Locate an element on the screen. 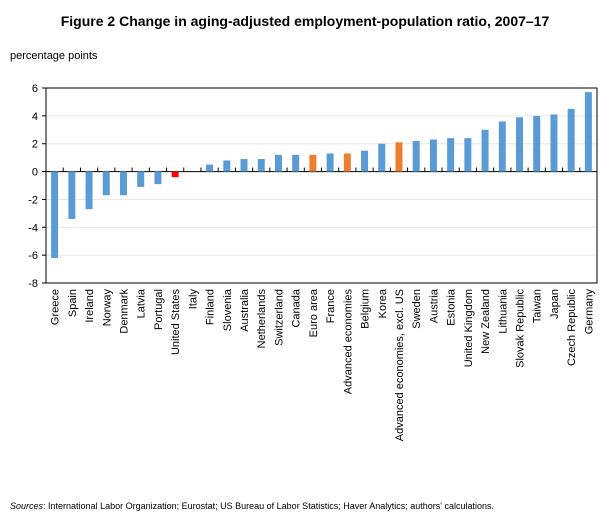 The image size is (610, 526). bar-lithuania is located at coordinates (502, 146).